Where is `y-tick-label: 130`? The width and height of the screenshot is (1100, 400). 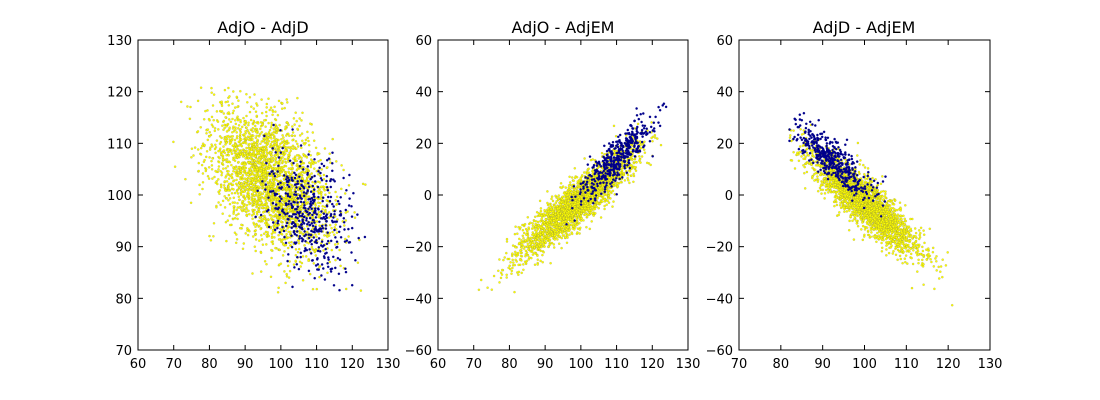
y-tick-label: 130 is located at coordinates (119, 41).